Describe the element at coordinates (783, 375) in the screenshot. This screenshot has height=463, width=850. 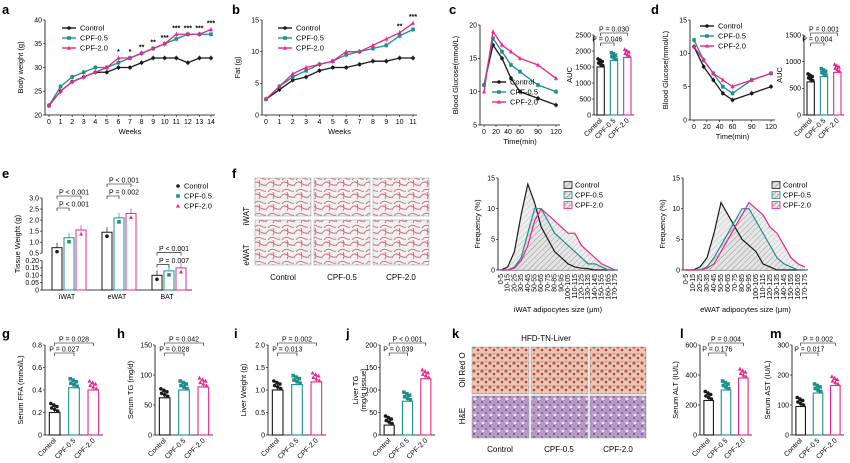
I see `chart-m-y-tick-label: 200` at that location.